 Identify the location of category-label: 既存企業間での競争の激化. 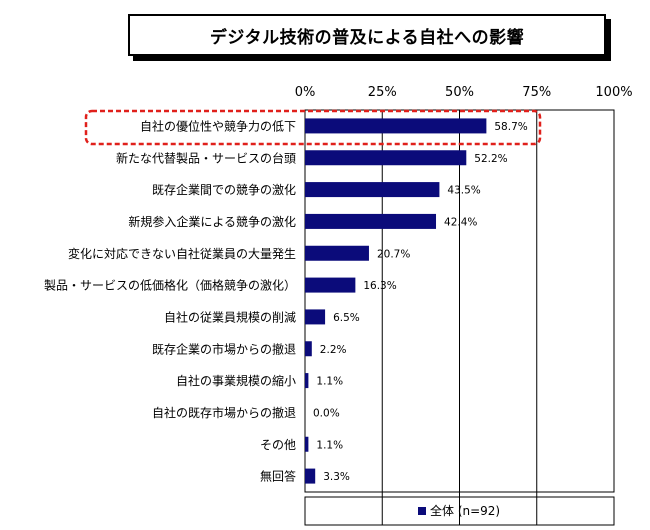
(224, 189).